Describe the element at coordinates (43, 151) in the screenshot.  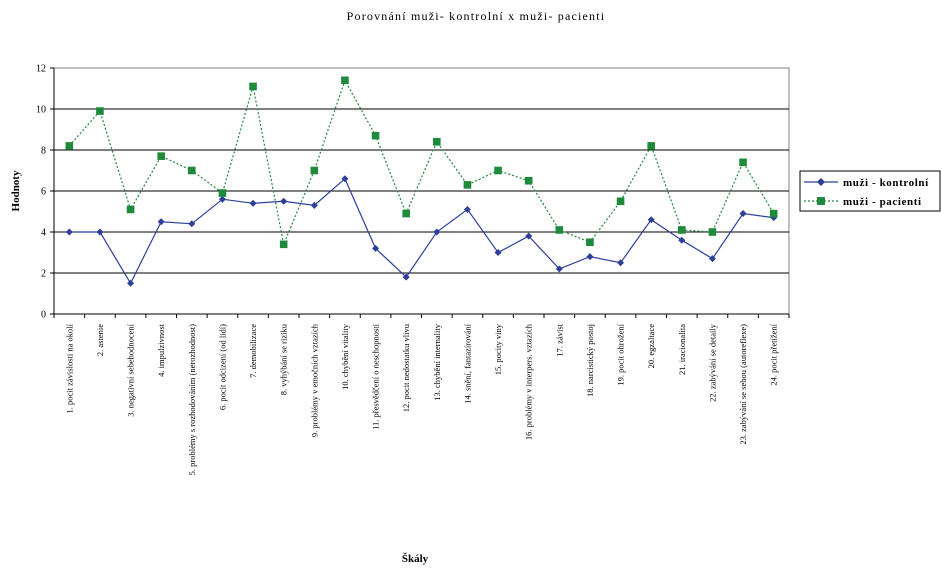
I see `y-tick-label: 8` at that location.